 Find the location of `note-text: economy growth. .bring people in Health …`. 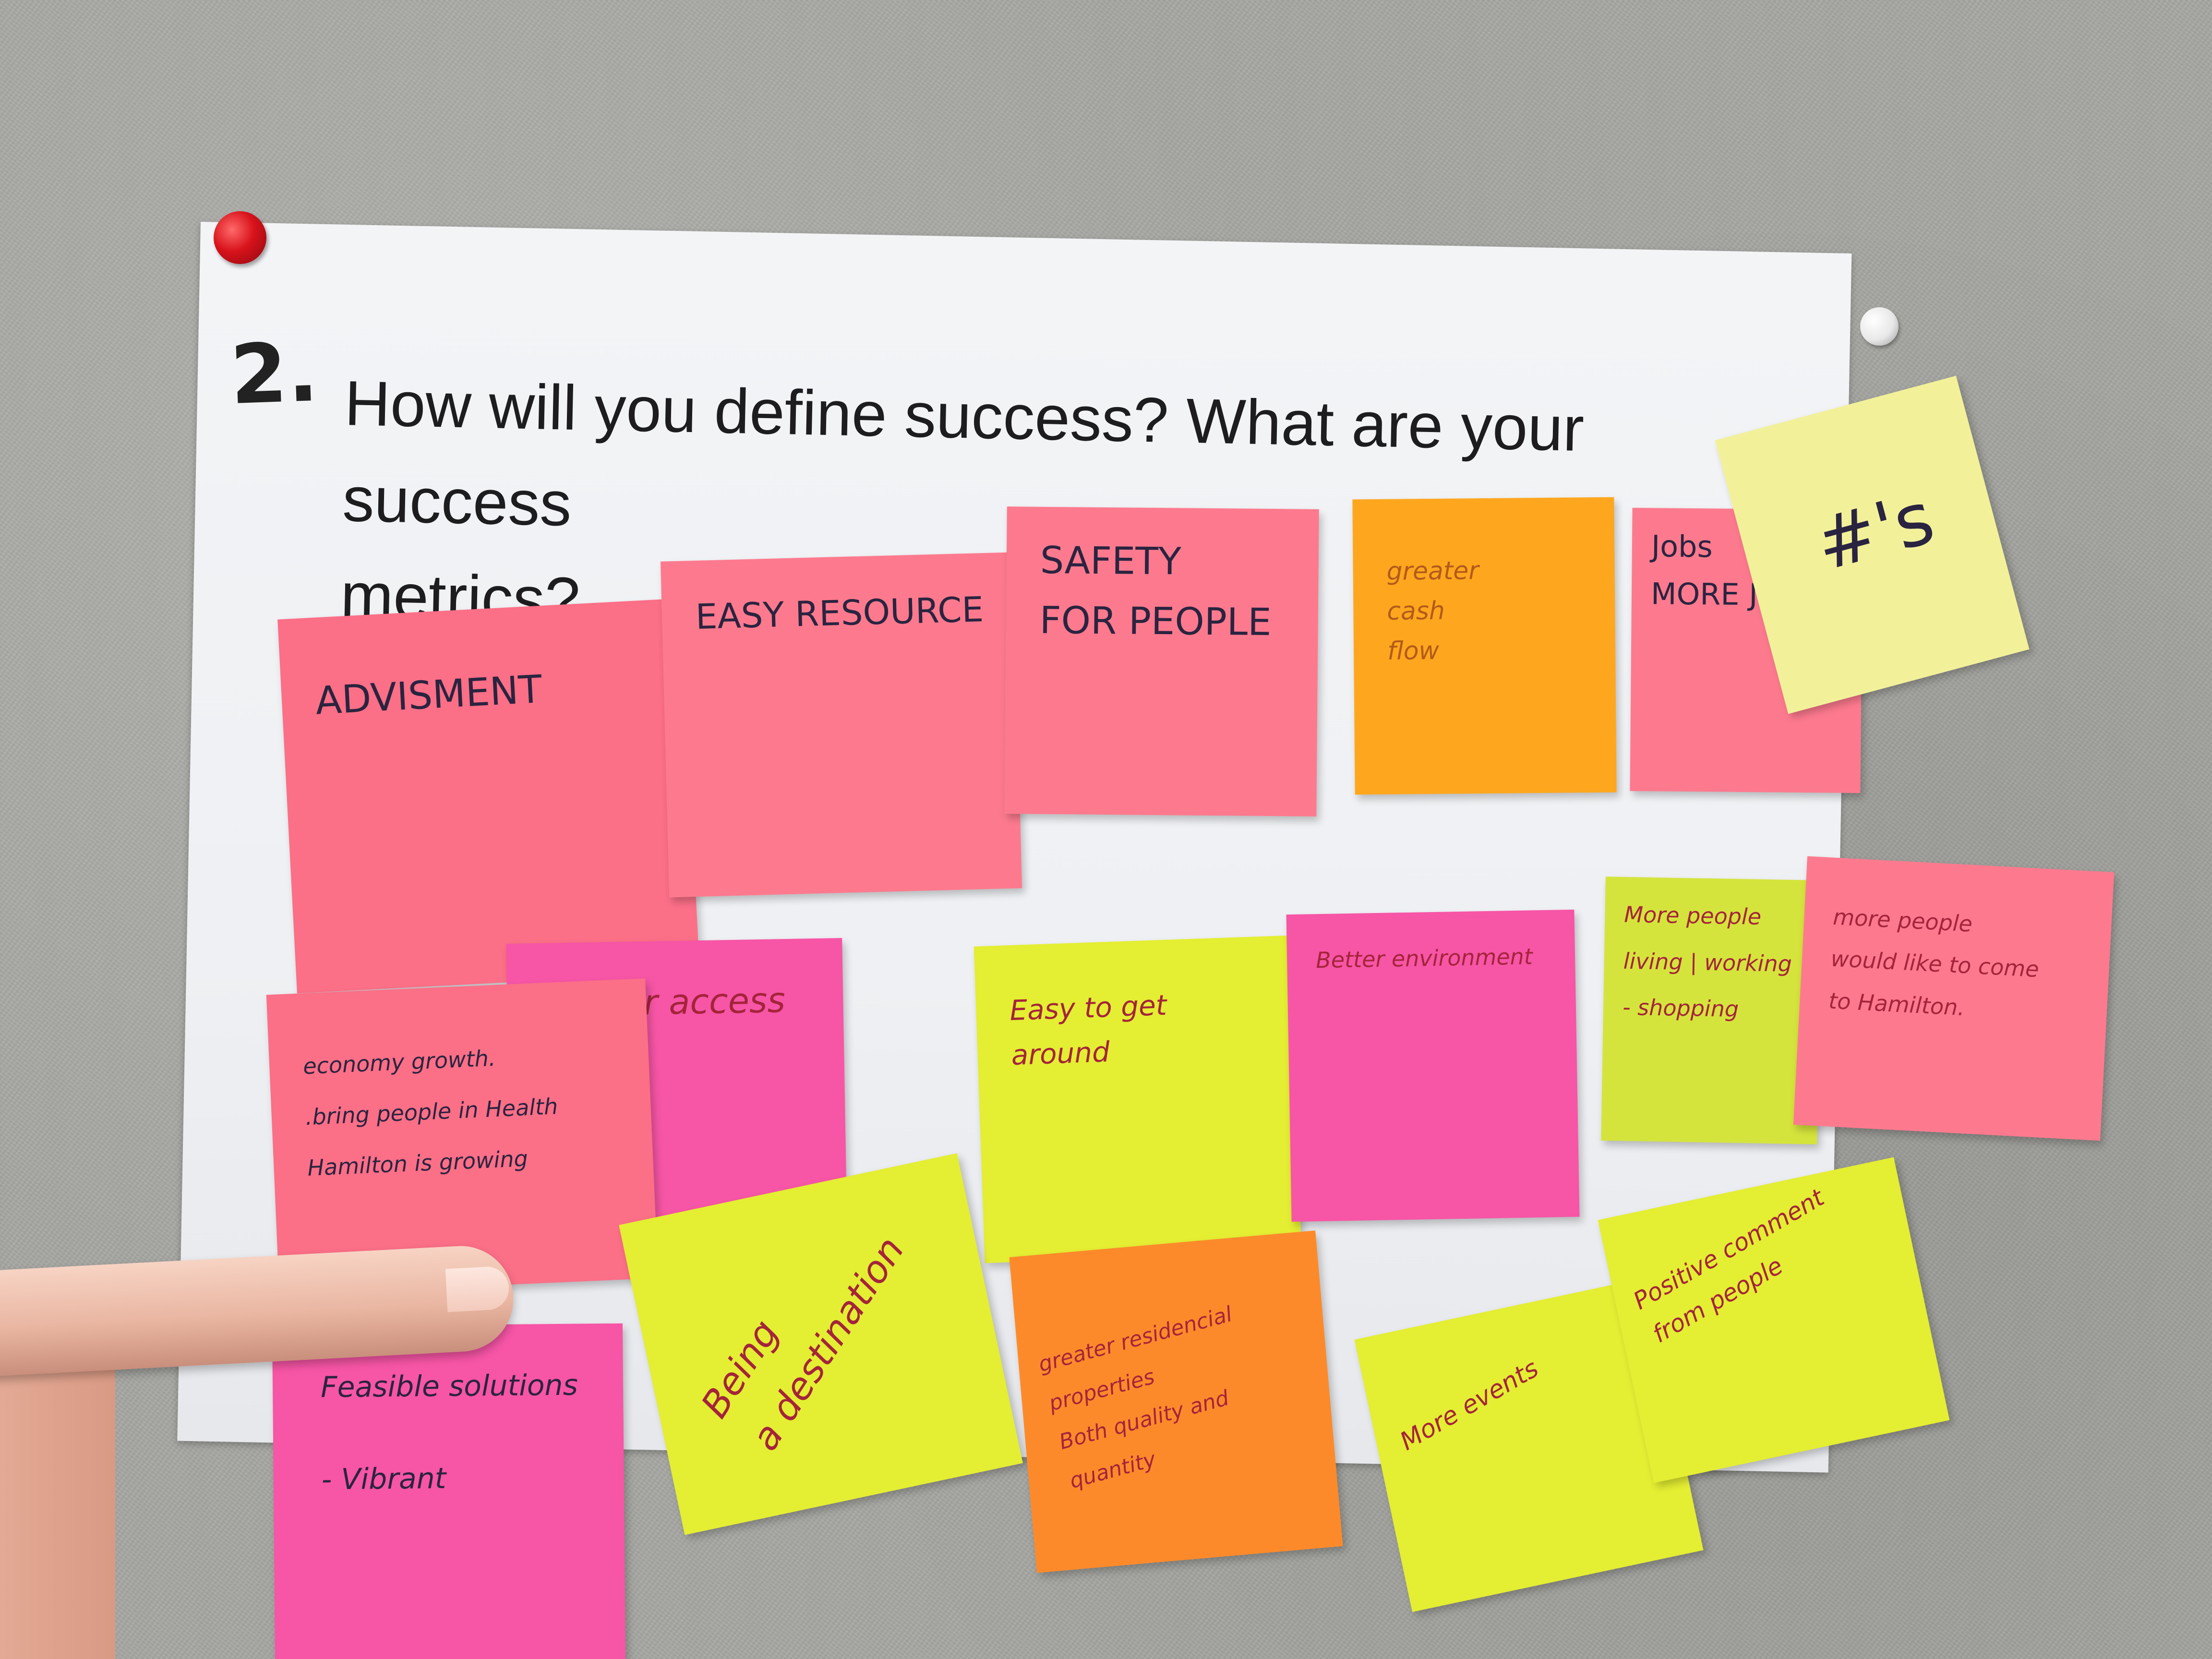

note-text: economy growth. .bring people in Health … is located at coordinates (430, 1113).